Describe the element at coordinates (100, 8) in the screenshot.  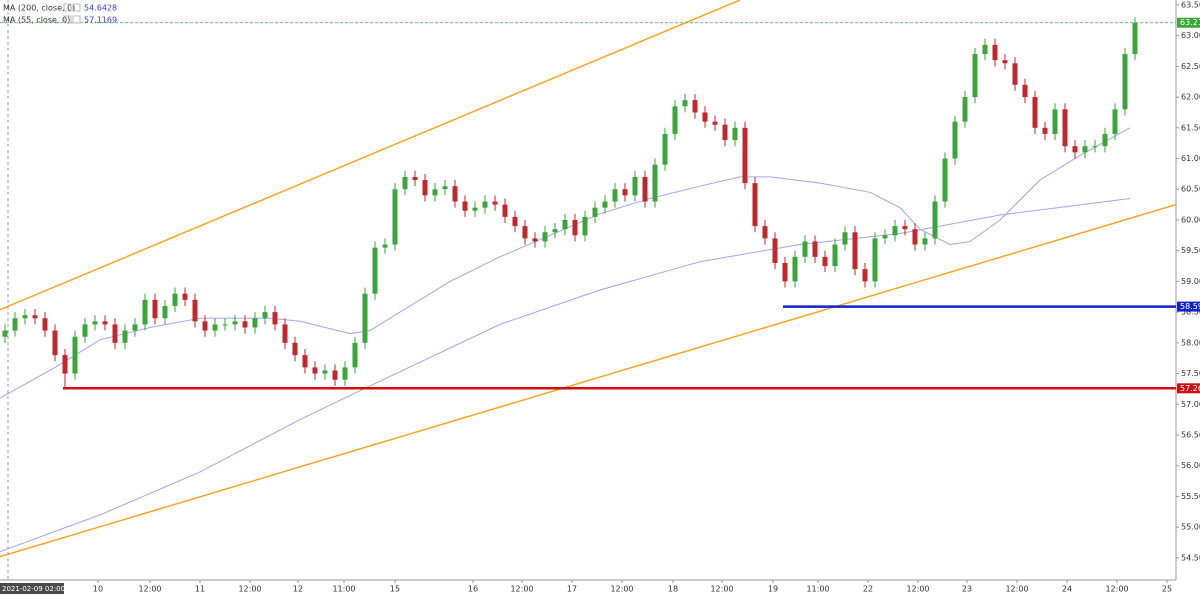
I see `legend-value: 54.6428` at that location.